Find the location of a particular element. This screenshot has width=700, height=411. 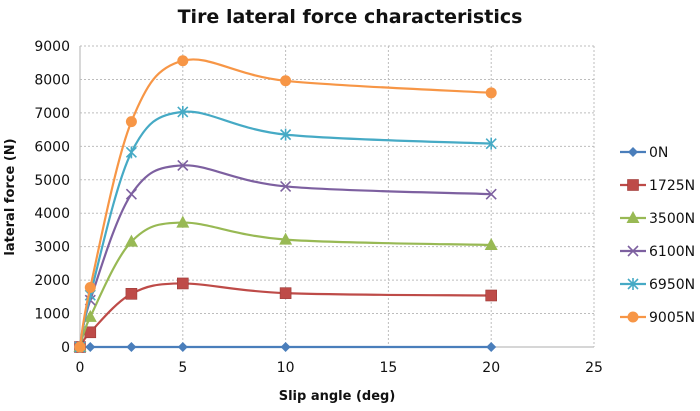

legend-item: 0N is located at coordinates (644, 153).